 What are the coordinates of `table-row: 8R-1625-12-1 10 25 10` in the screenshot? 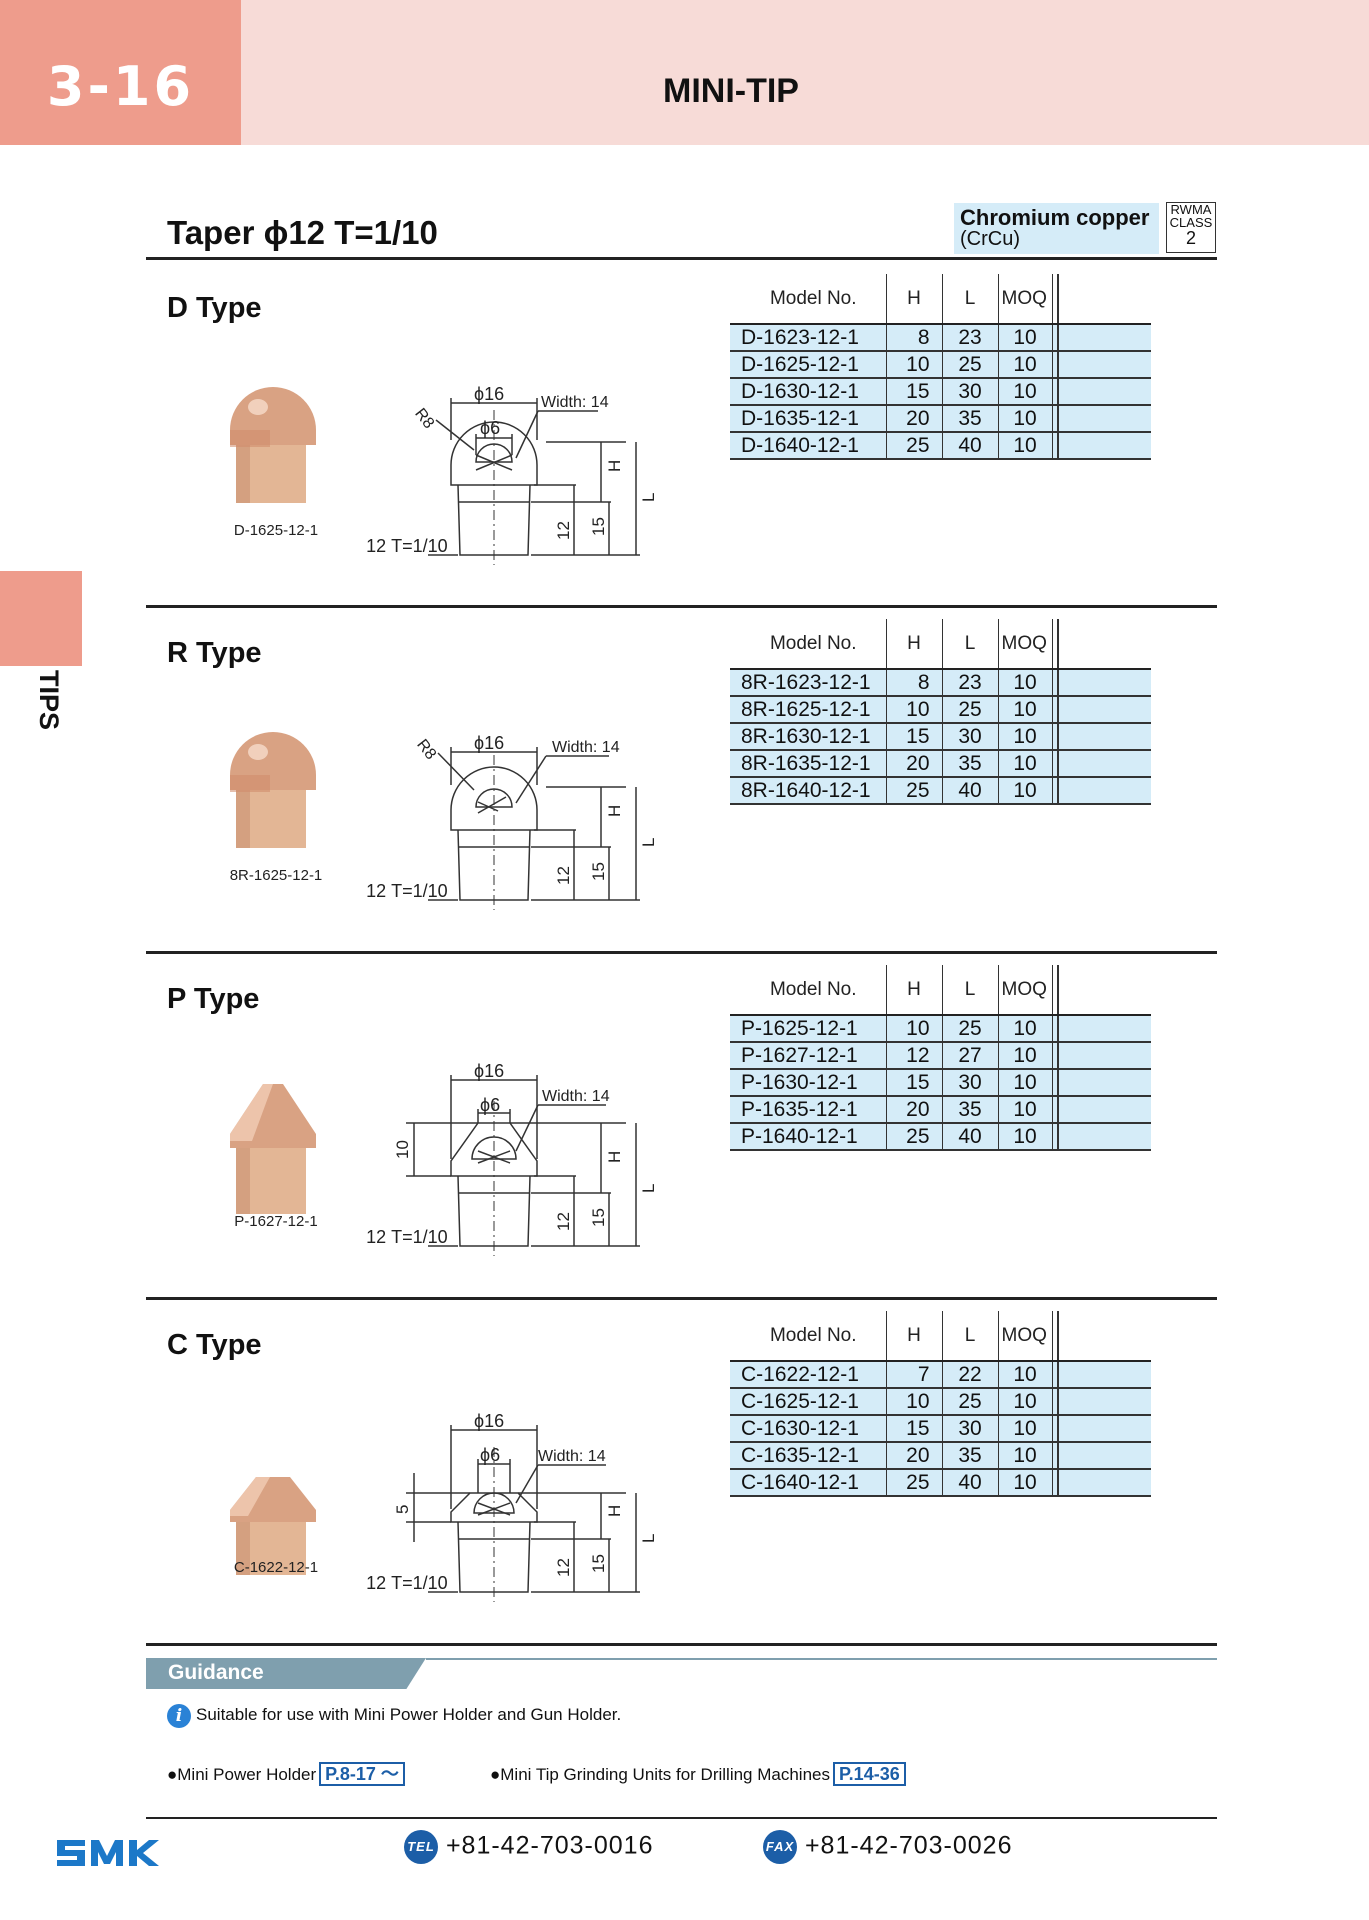 It's located at (940, 710).